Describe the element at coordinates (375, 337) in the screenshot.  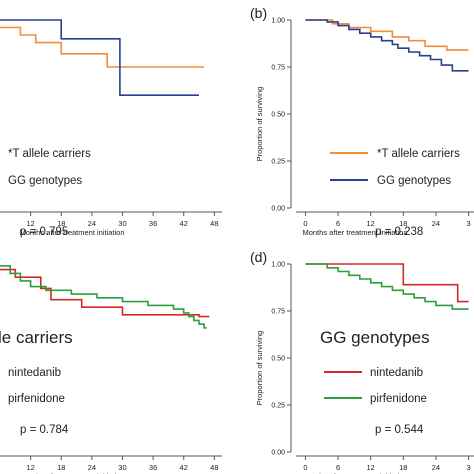
I see `legend-heading: GG genotypes` at that location.